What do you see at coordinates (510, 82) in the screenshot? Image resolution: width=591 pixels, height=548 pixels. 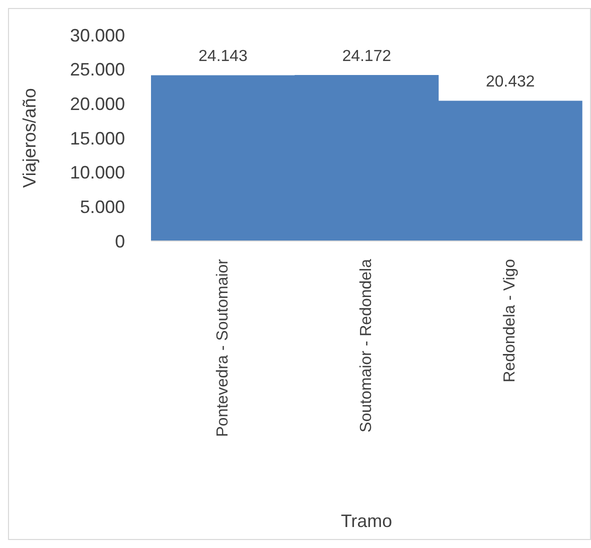 I see `data-label: 20.432` at bounding box center [510, 82].